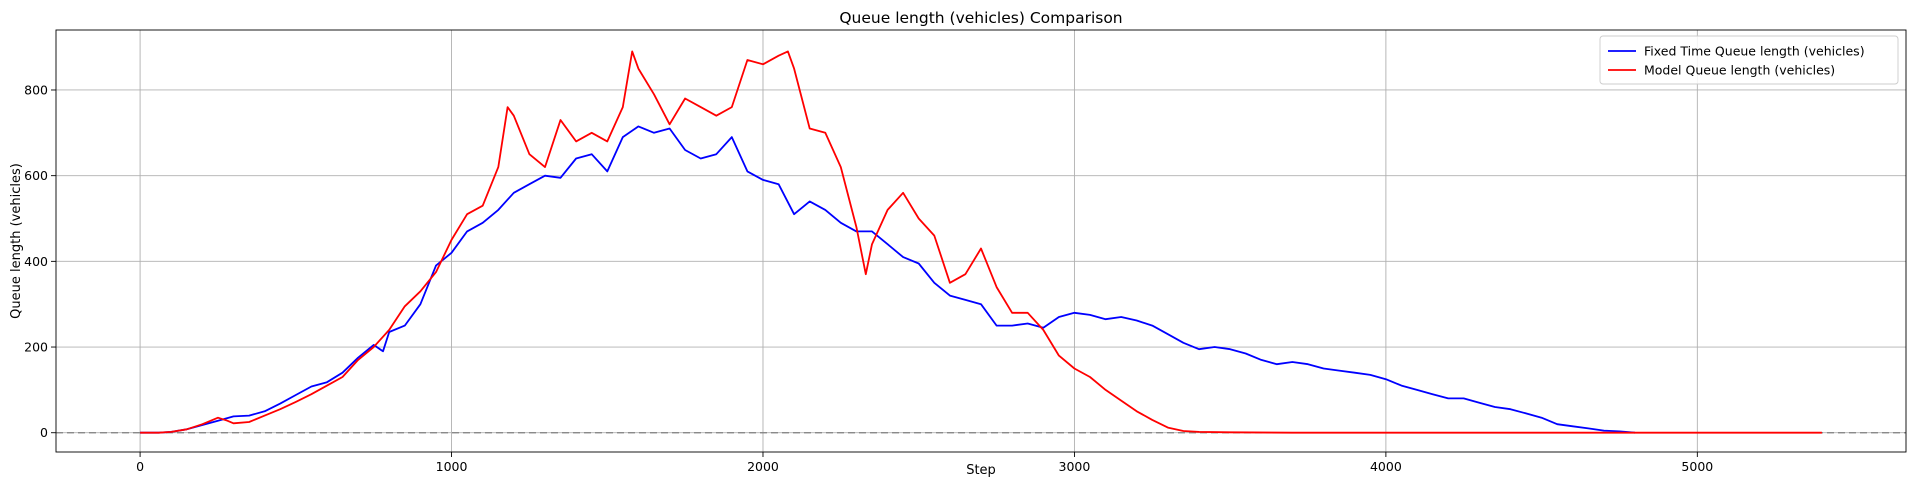 The height and width of the screenshot is (480, 1920). What do you see at coordinates (36, 89) in the screenshot?
I see `y-tick-label: 800` at bounding box center [36, 89].